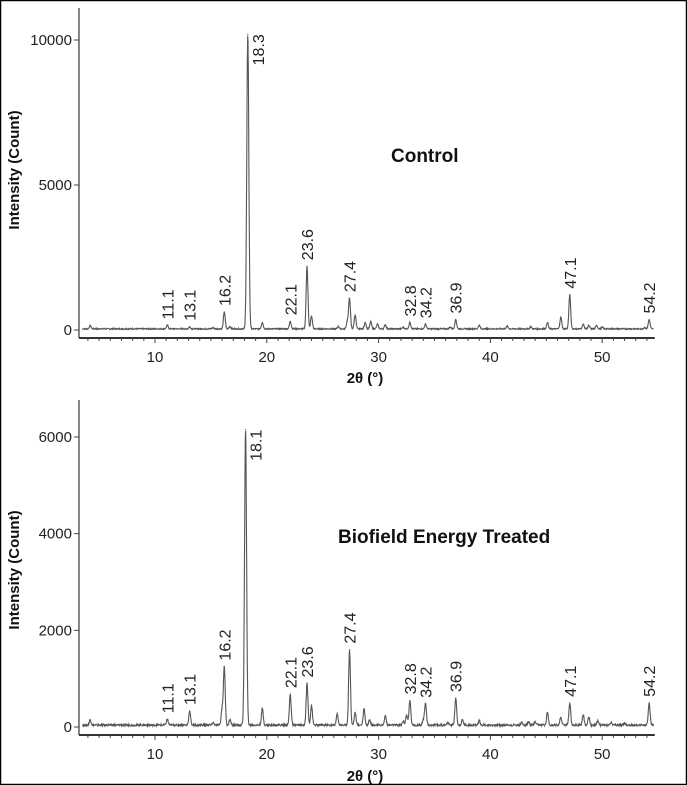  I want to click on y-tick-label: 10000, so click(51, 40).